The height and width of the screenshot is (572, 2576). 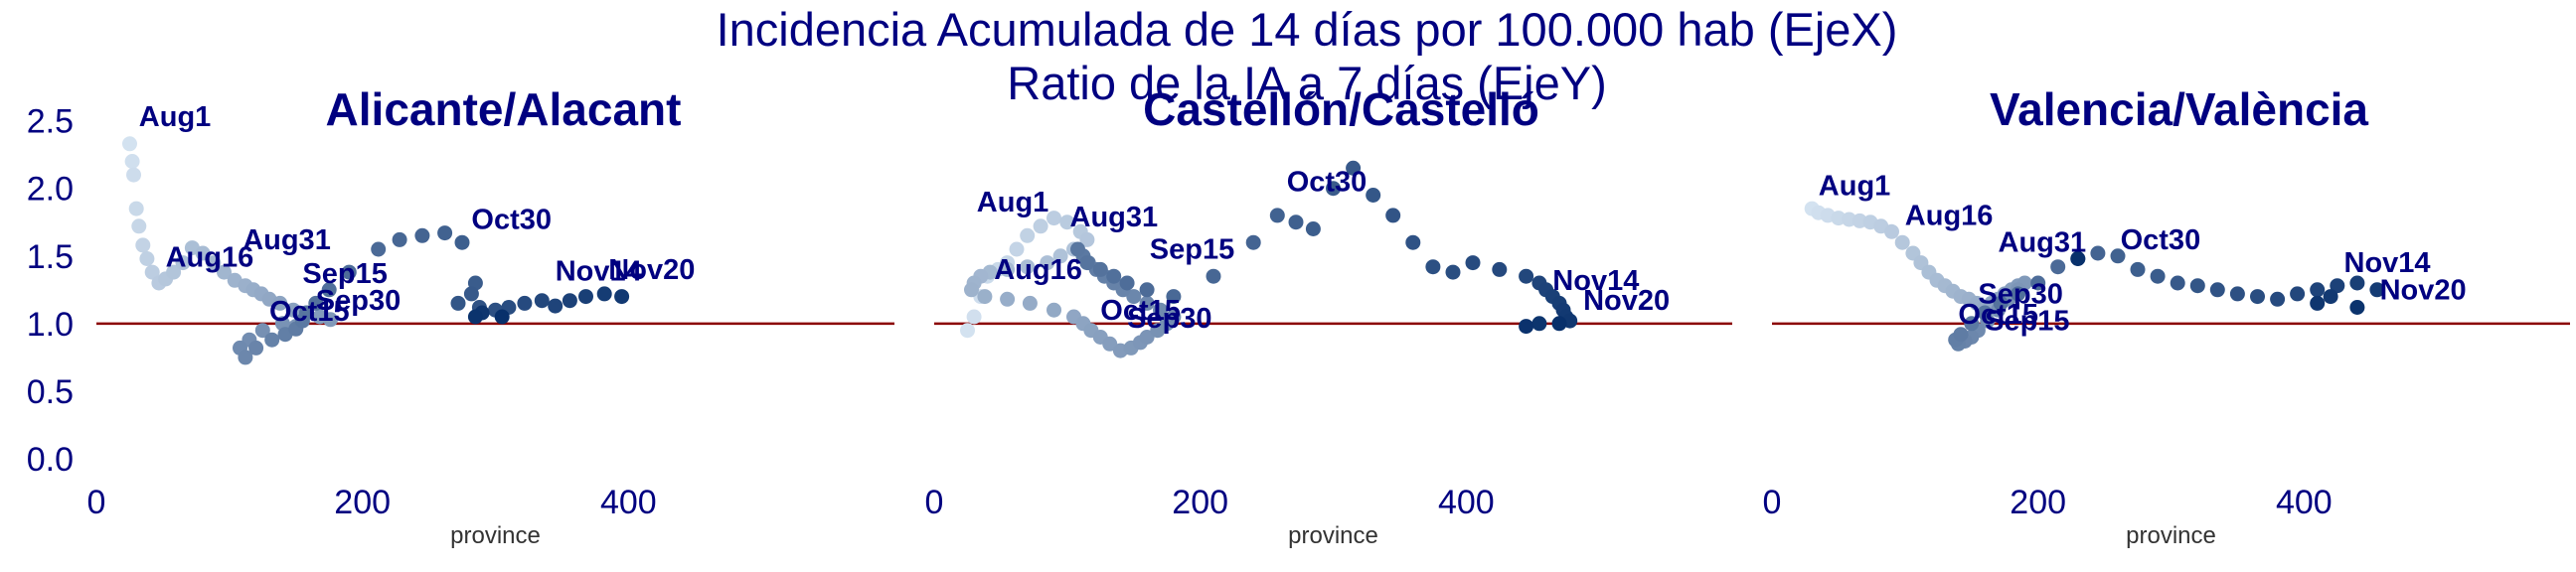 What do you see at coordinates (1038, 270) in the screenshot?
I see `annotation-label: Aug16` at bounding box center [1038, 270].